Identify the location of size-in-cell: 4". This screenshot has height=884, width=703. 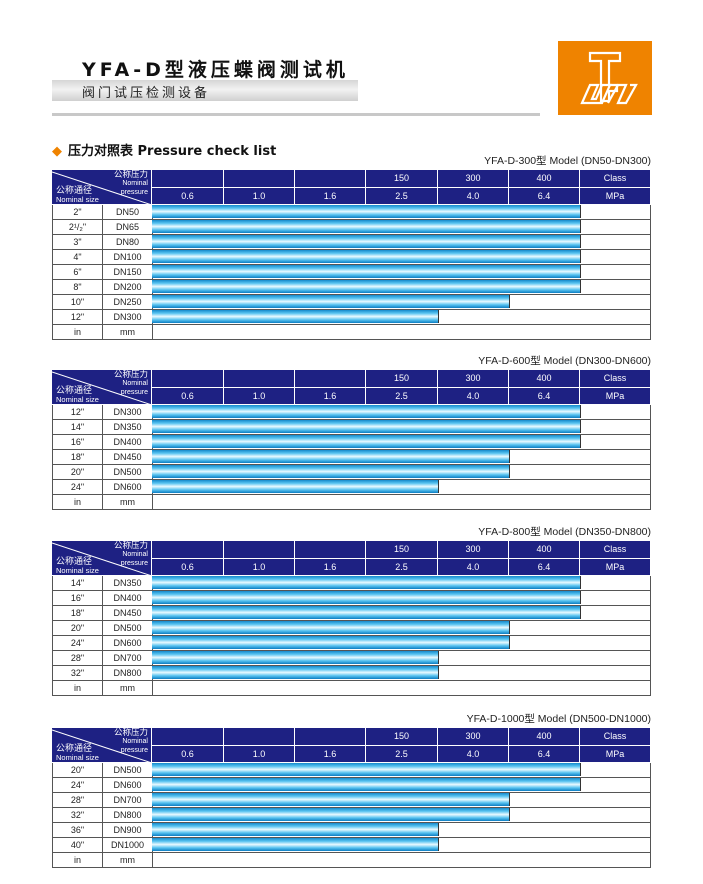
(77, 257).